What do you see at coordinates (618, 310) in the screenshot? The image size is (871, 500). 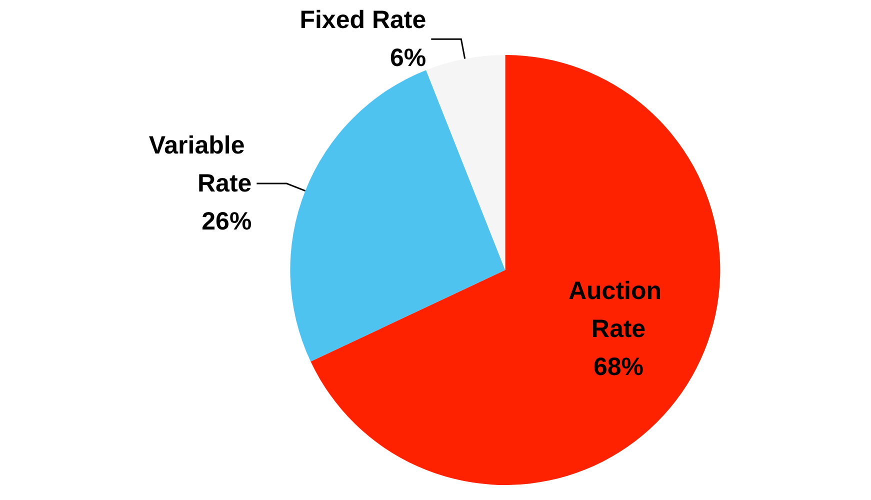 I see `slice-label: Auction Rate` at bounding box center [618, 310].